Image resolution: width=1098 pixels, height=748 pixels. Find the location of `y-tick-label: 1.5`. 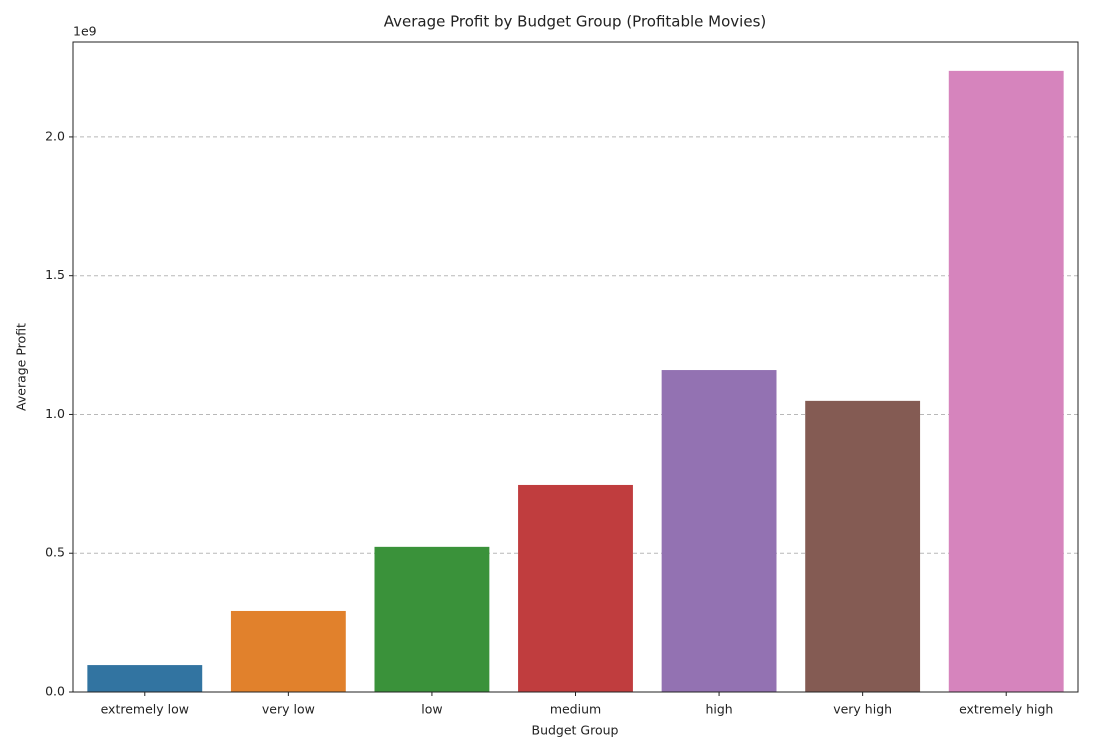

y-tick-label: 1.5 is located at coordinates (55, 274).